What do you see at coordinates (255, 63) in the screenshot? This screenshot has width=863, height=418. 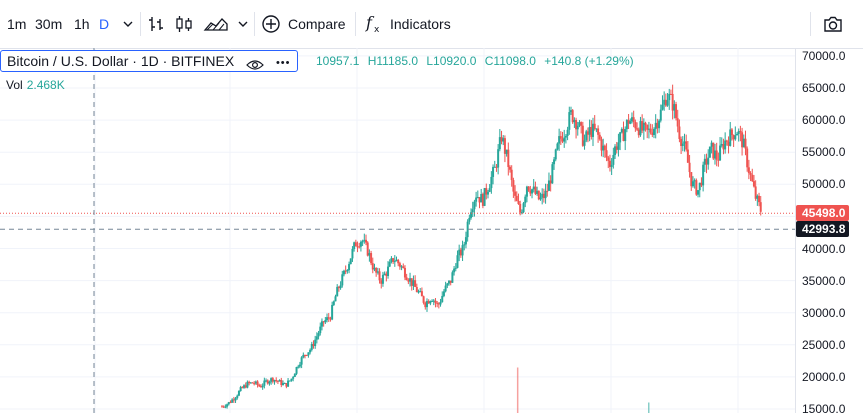 I see `eye-icon` at bounding box center [255, 63].